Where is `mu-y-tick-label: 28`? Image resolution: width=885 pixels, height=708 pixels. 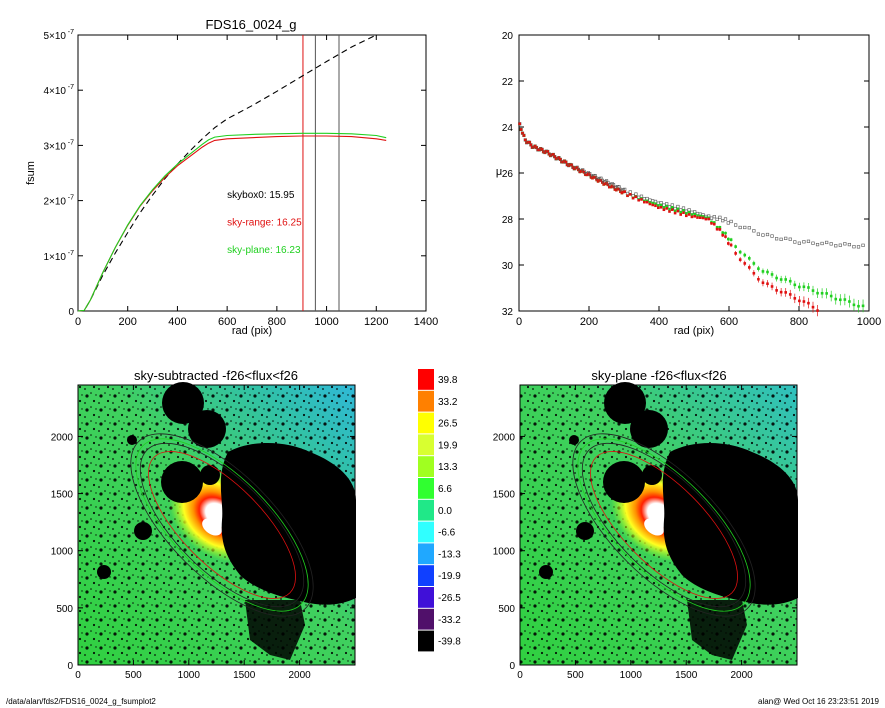 mu-y-tick-label: 28 is located at coordinates (508, 220).